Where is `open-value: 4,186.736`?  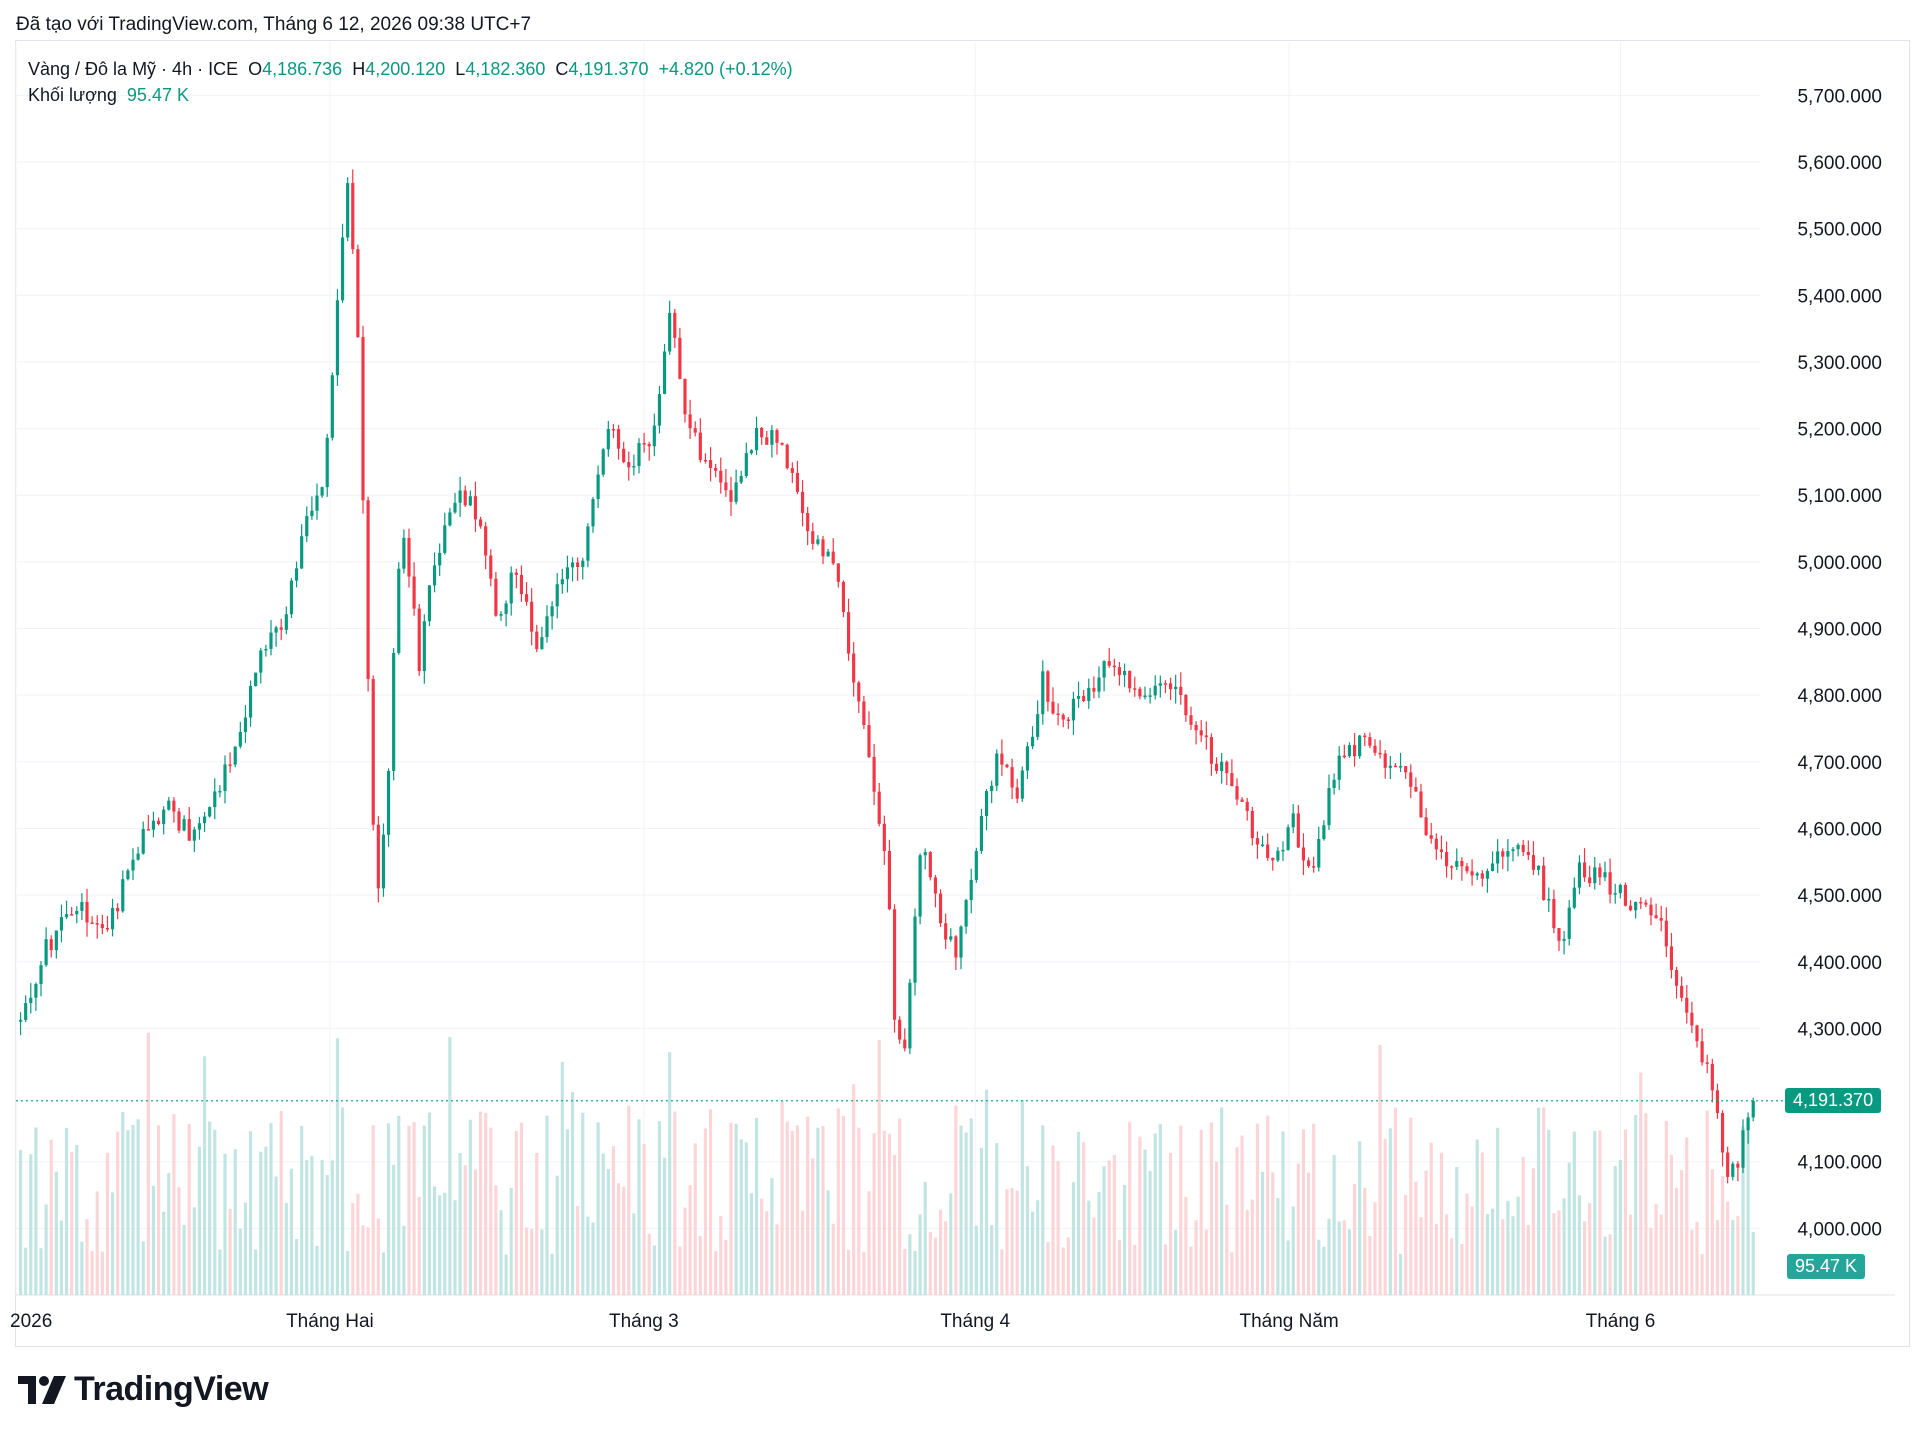 open-value: 4,186.736 is located at coordinates (302, 69).